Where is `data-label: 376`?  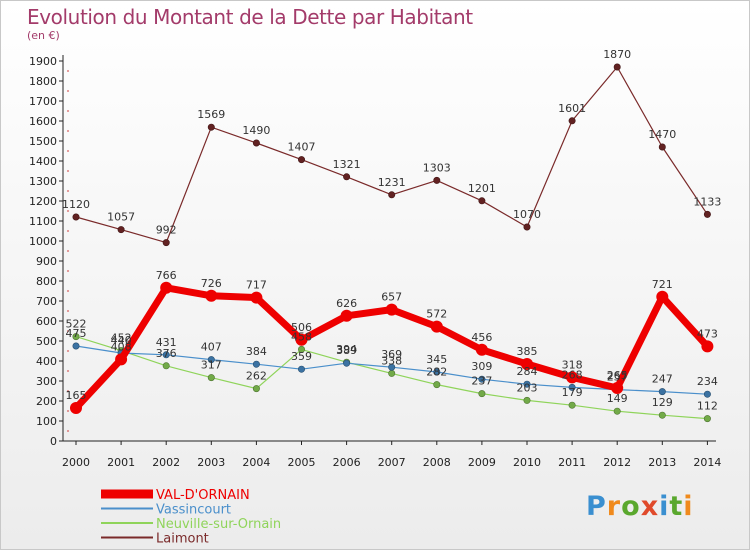
data-label: 376 is located at coordinates (166, 353).